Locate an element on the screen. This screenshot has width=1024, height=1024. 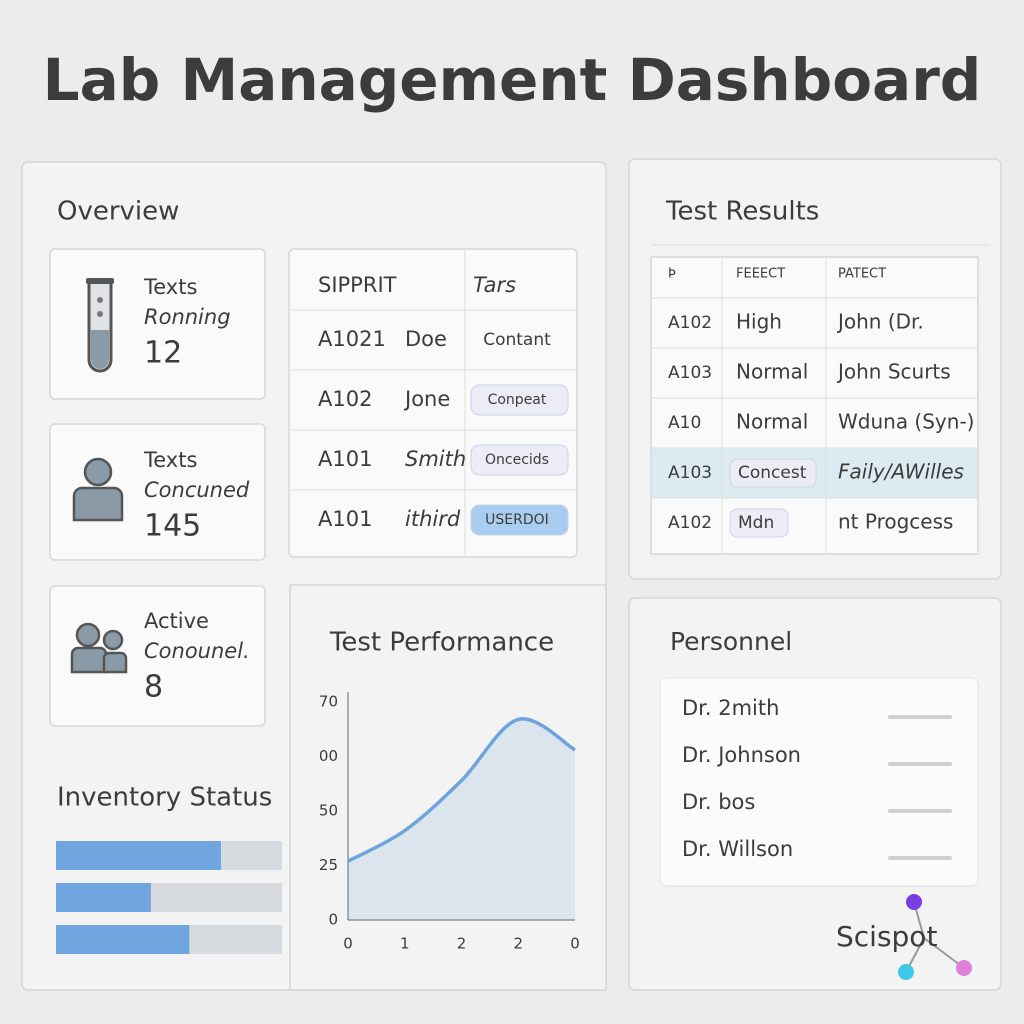
logo: Scispot is located at coordinates (904, 937).